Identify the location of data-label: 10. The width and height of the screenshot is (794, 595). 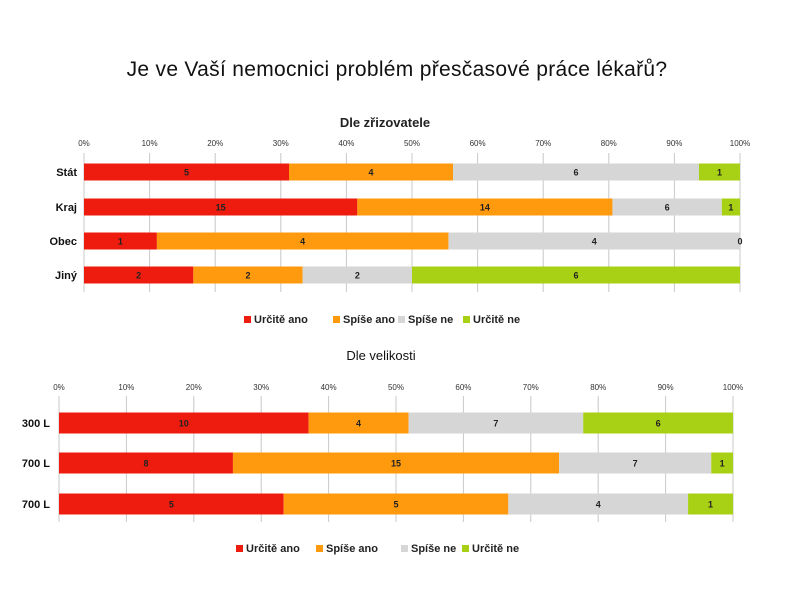
(184, 424).